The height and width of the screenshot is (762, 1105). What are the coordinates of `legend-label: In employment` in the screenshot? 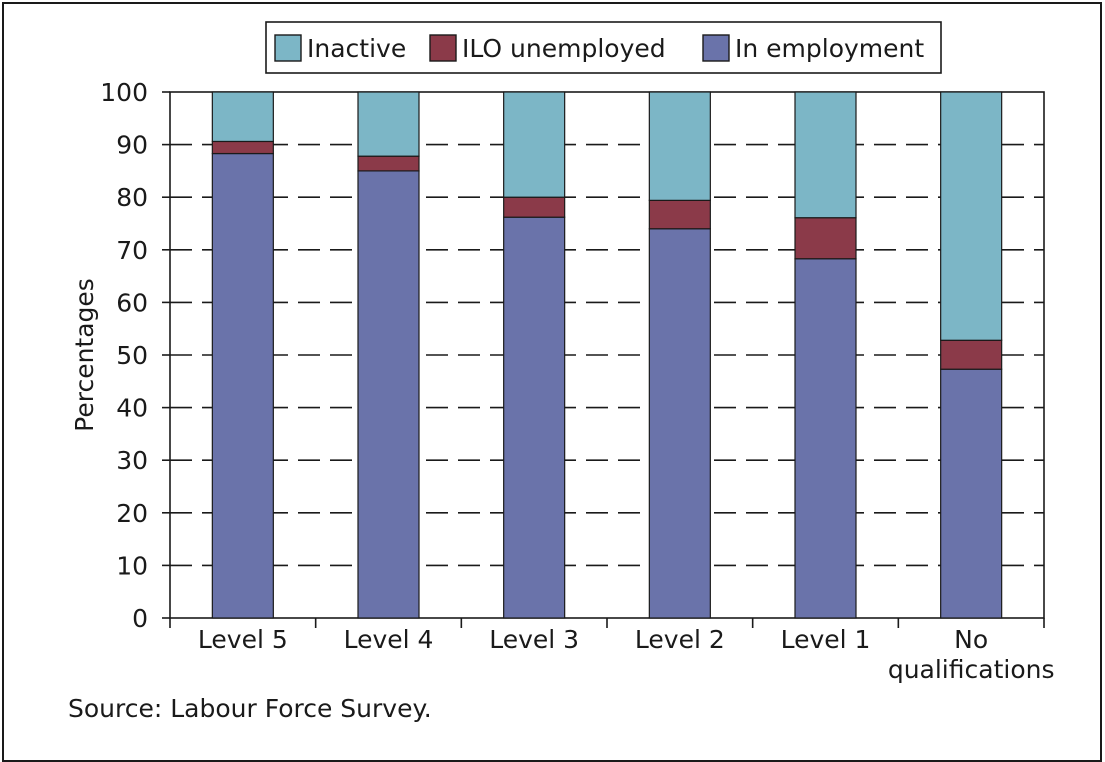 It's located at (829, 48).